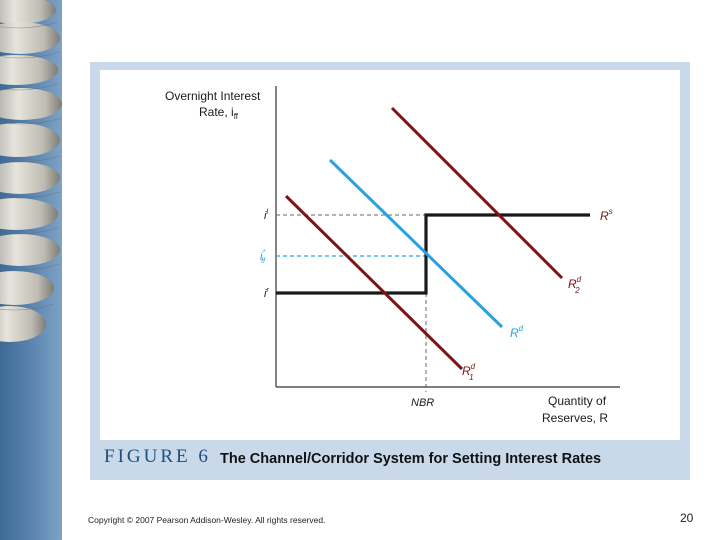  I want to click on lower-rate-tick: ir, so click(266, 293).